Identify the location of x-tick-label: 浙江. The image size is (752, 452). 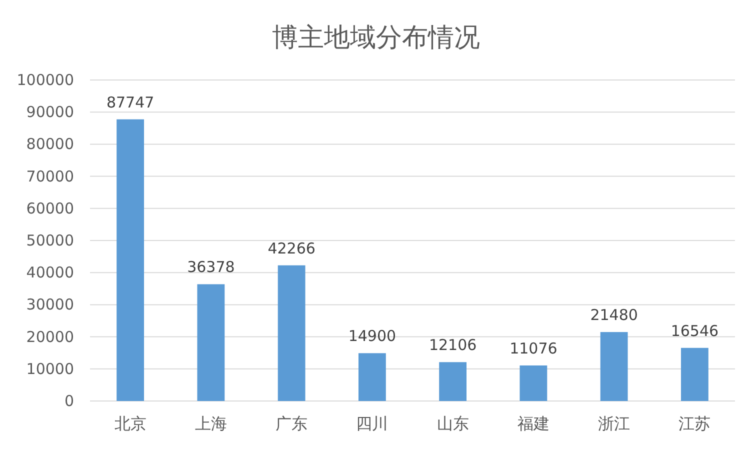
(614, 423).